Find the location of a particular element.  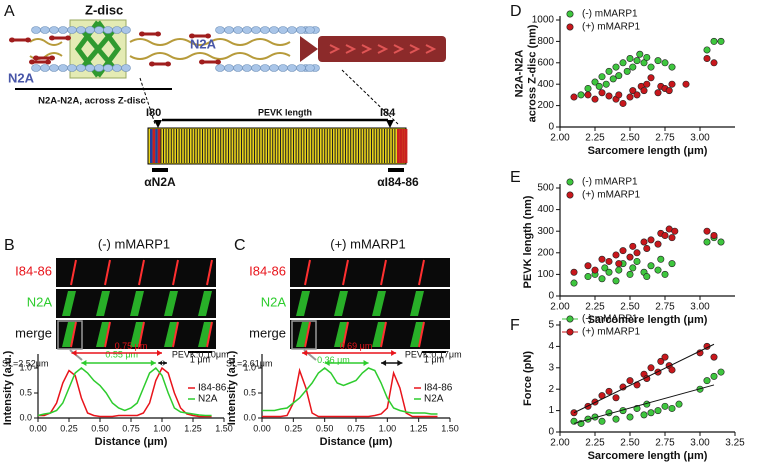

x-tick-label: 2.00 is located at coordinates (560, 307).